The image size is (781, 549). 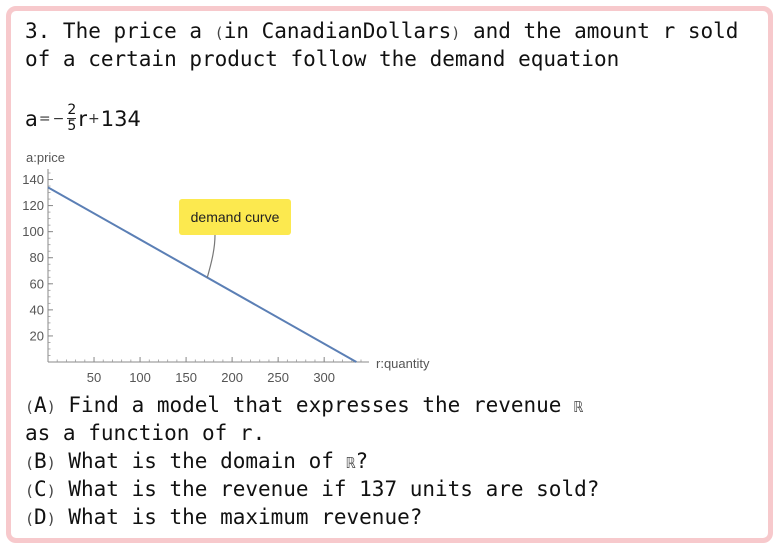 What do you see at coordinates (202, 274) in the screenshot?
I see `demand-line` at bounding box center [202, 274].